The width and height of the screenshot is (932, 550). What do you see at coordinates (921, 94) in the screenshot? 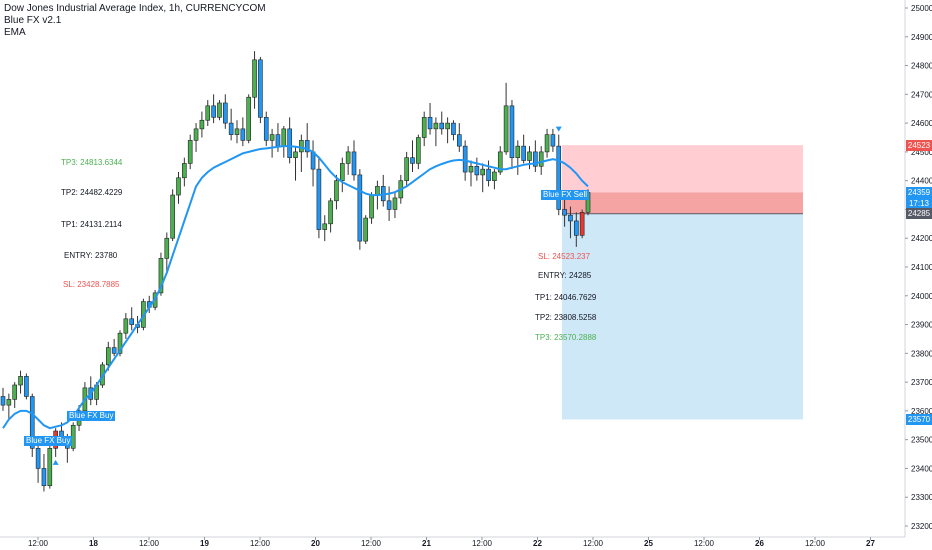
I see `price-axis-label: 24700` at bounding box center [921, 94].